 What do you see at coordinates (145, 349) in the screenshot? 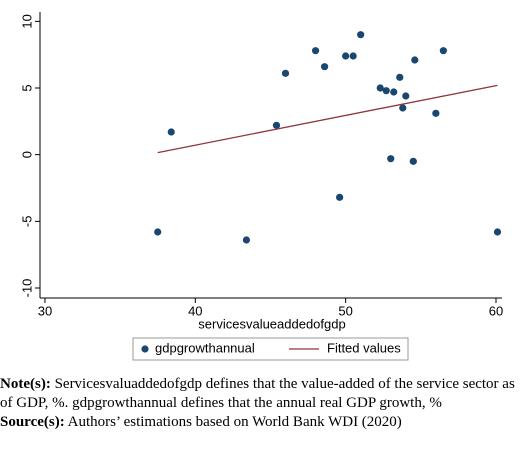
I see `legend-swatch` at bounding box center [145, 349].